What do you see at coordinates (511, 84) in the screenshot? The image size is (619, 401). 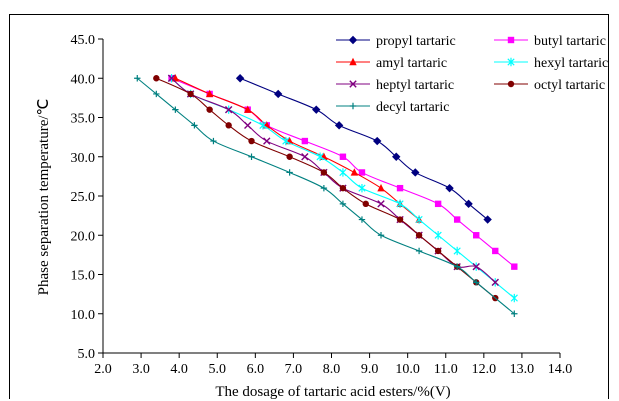 I see `legend-marker-octyl-tartaric` at bounding box center [511, 84].